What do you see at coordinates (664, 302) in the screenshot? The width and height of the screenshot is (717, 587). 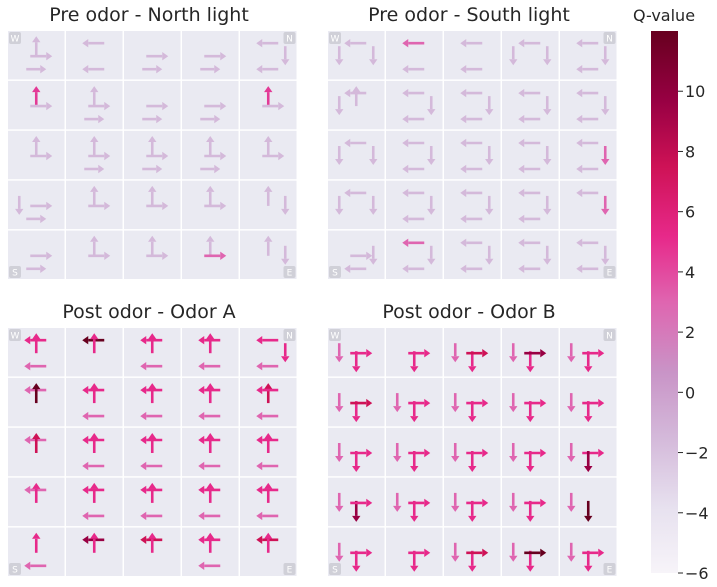 I see `colorbar-gradient` at bounding box center [664, 302].